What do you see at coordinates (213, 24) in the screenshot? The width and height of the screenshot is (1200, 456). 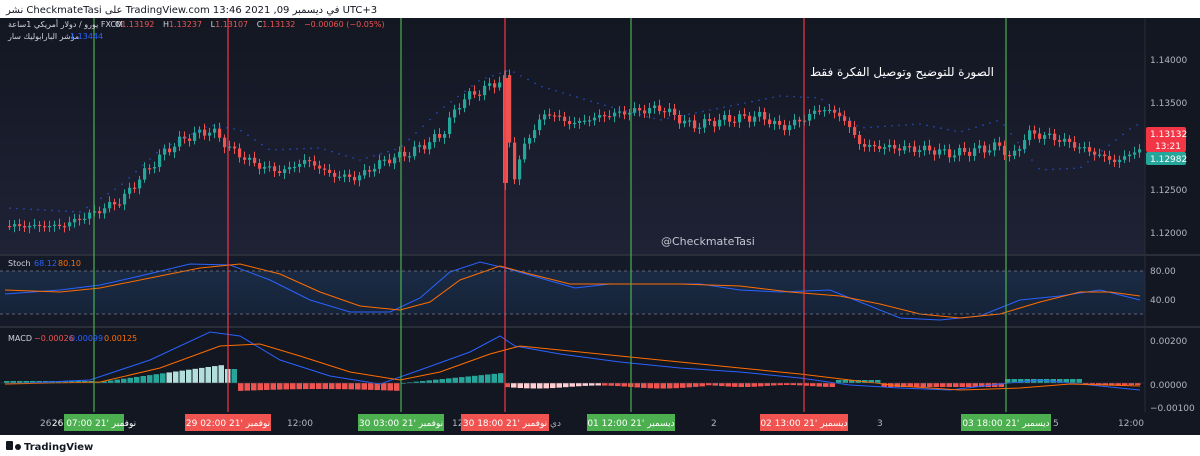 I see `ohlc-l-label: L` at bounding box center [213, 24].